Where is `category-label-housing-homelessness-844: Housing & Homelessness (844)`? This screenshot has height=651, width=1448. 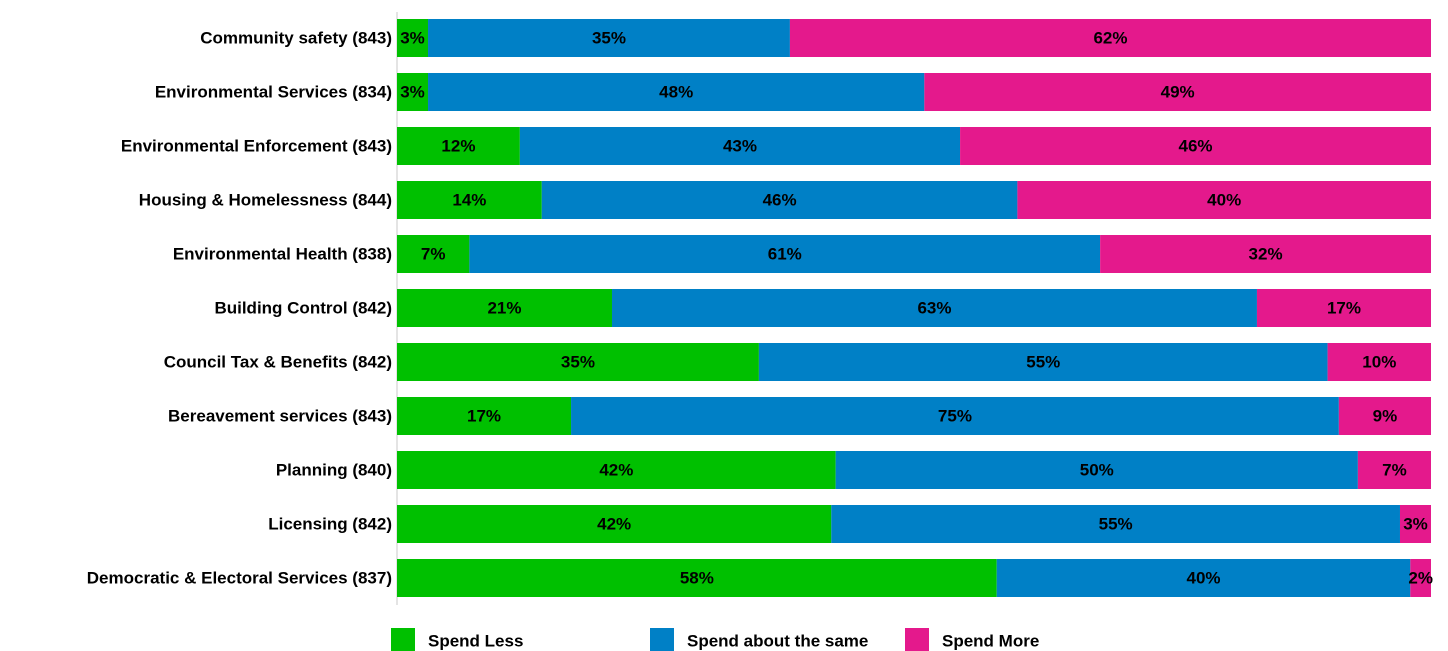
category-label-housing-homelessness-844: Housing & Homelessness (844) is located at coordinates (265, 200).